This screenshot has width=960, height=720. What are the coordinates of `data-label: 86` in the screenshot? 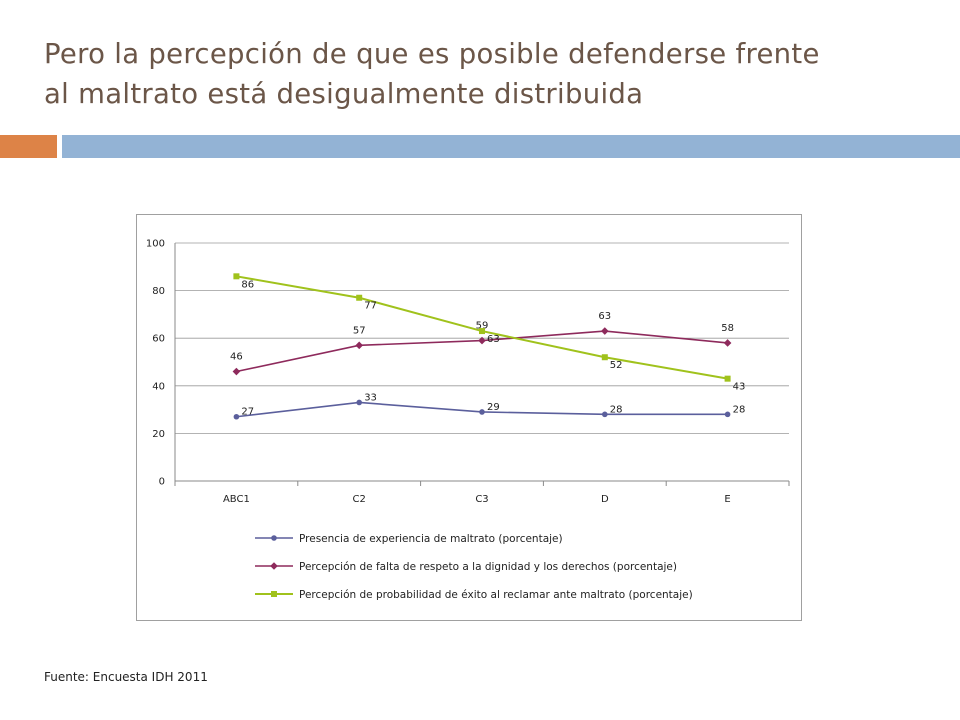 It's located at (247, 284).